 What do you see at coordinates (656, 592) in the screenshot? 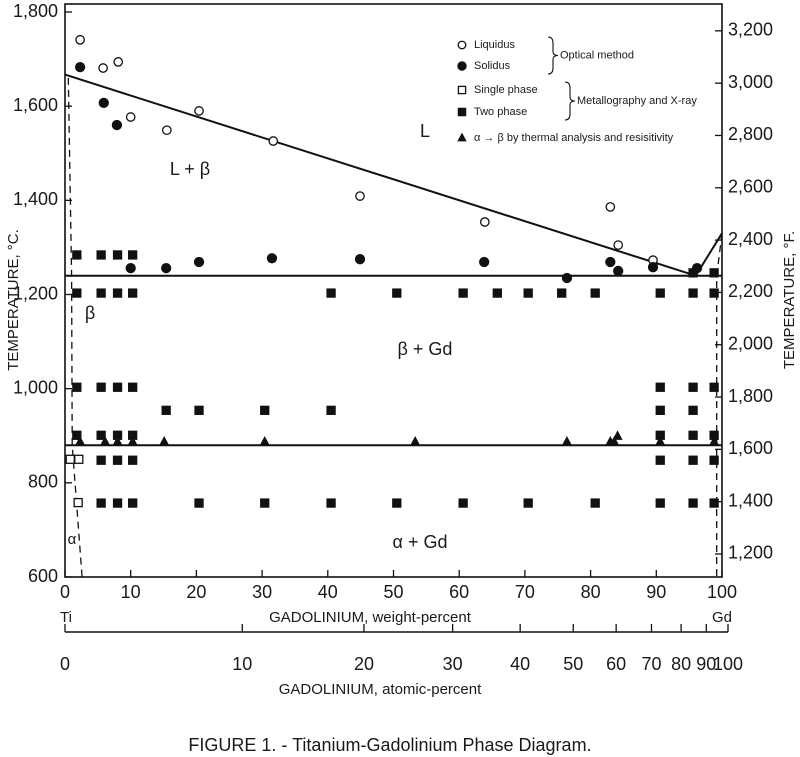
I see `x-tick-label: 90` at bounding box center [656, 592].